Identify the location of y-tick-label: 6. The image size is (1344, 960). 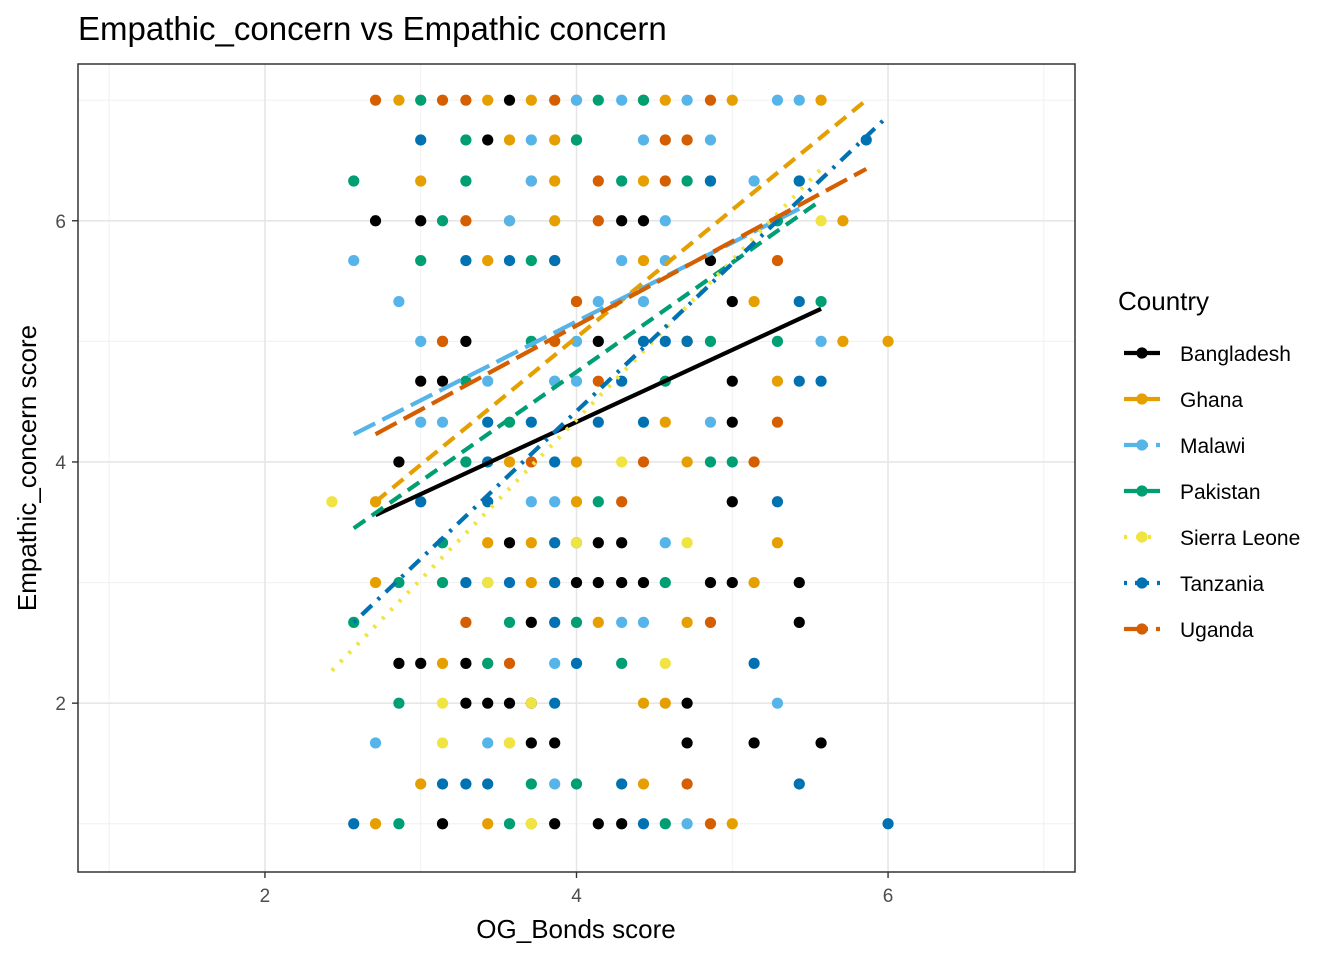
(60, 222).